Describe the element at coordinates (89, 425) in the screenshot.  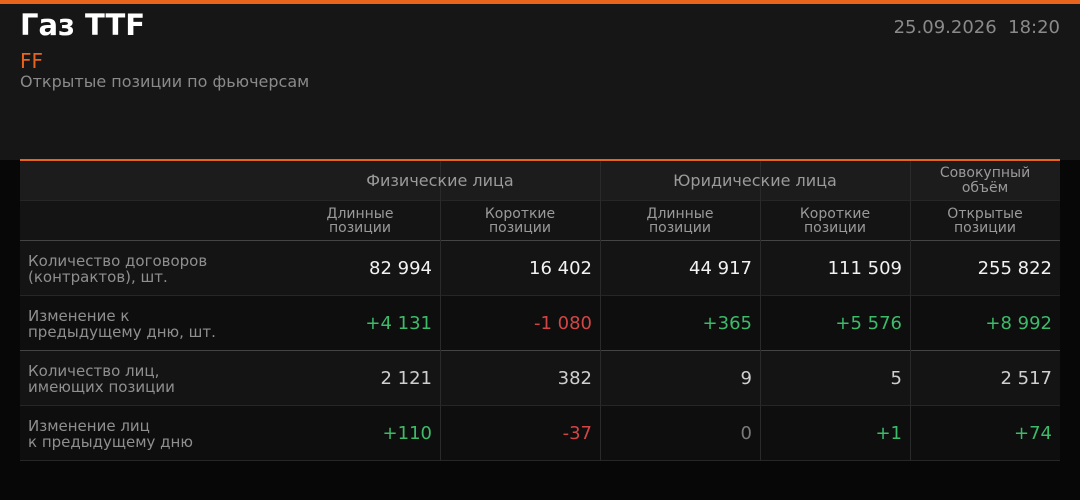
I see `row-label-line: Изменение лиц` at that location.